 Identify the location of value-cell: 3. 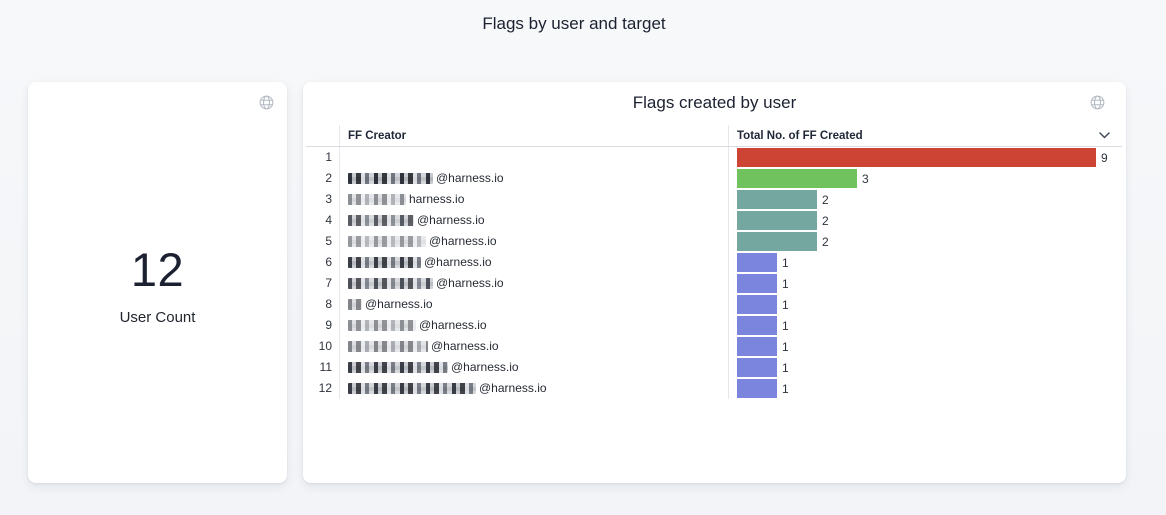
(925, 178).